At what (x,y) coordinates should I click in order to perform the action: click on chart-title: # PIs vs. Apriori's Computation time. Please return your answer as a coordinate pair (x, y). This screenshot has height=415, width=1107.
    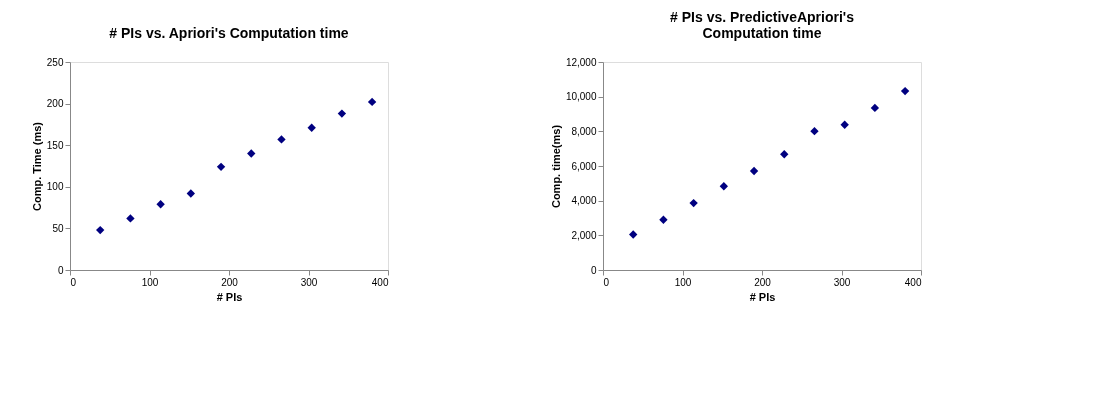
    Looking at the image, I should click on (229, 33).